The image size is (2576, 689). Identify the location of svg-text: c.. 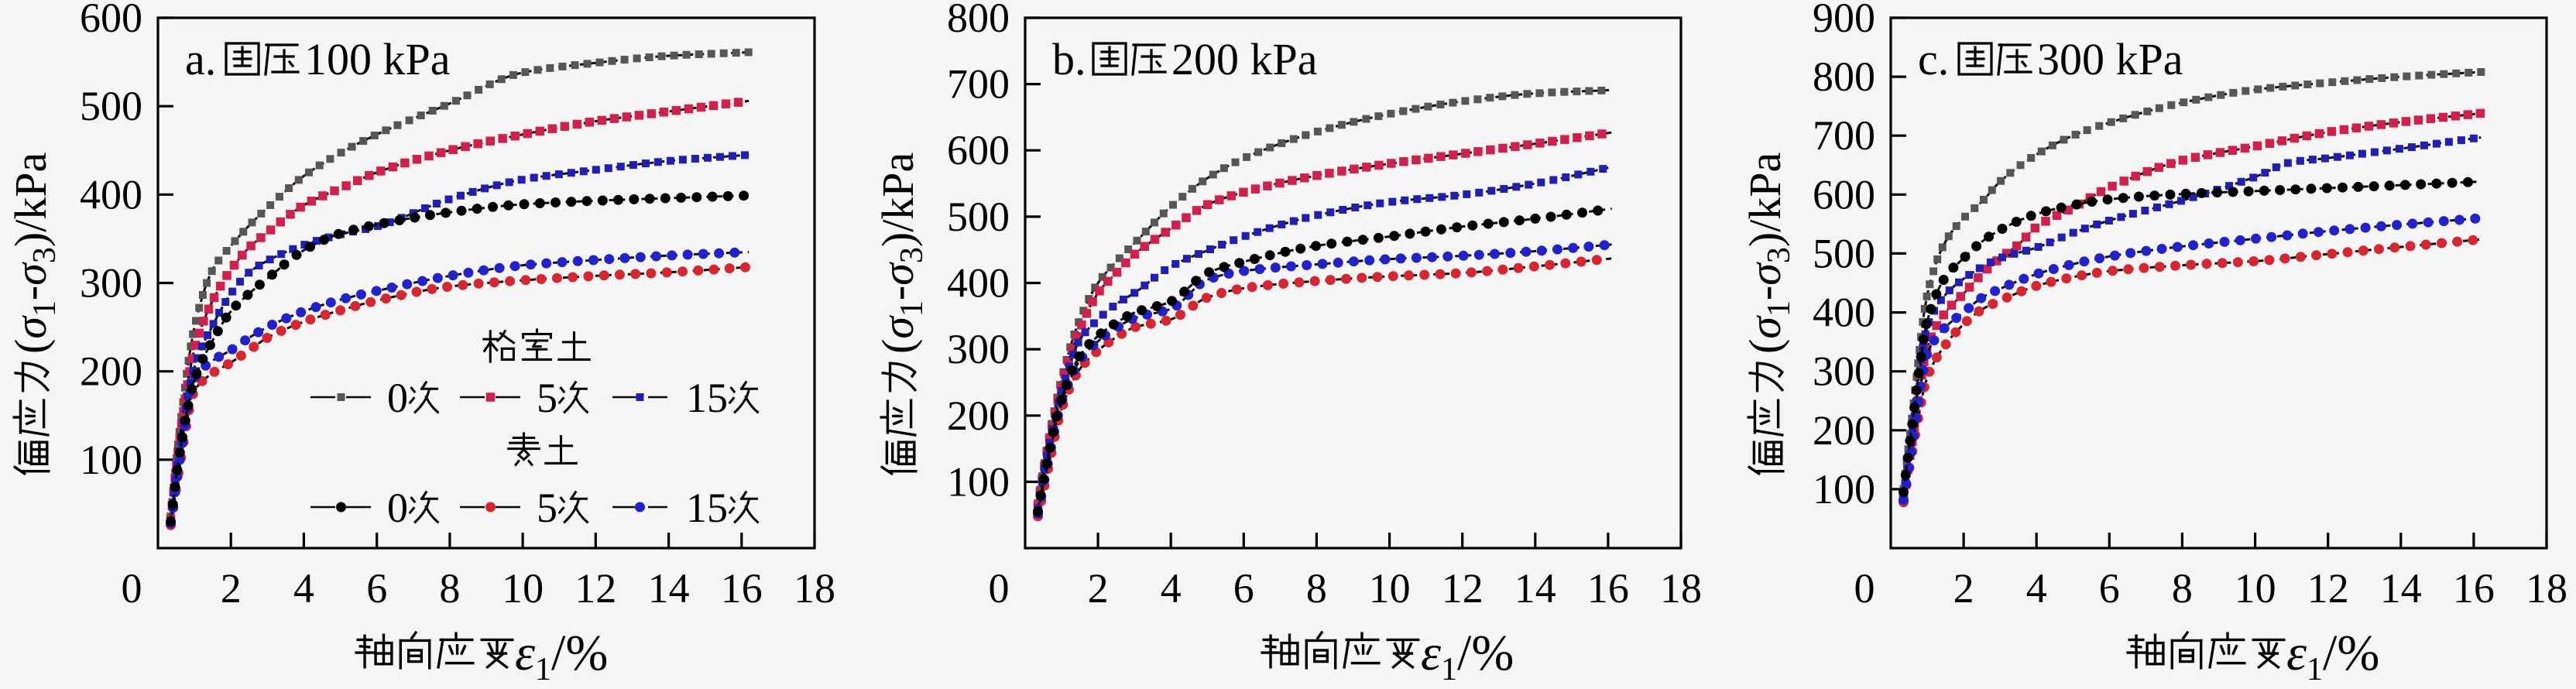
(1933, 59).